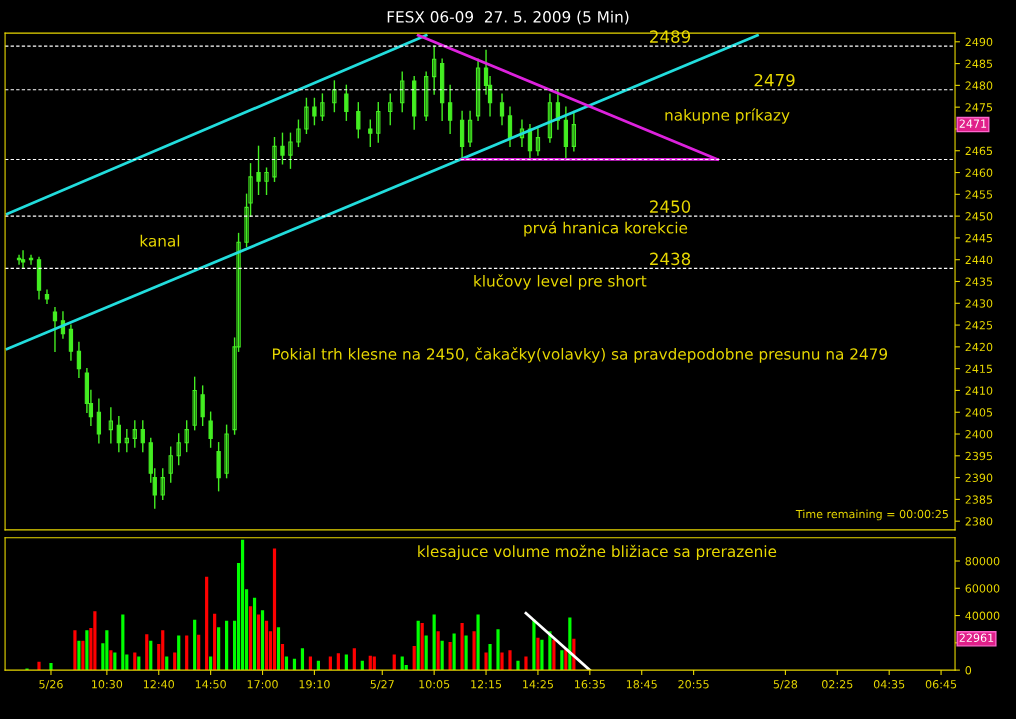  I want to click on y-tick-label: 2460, so click(979, 172).